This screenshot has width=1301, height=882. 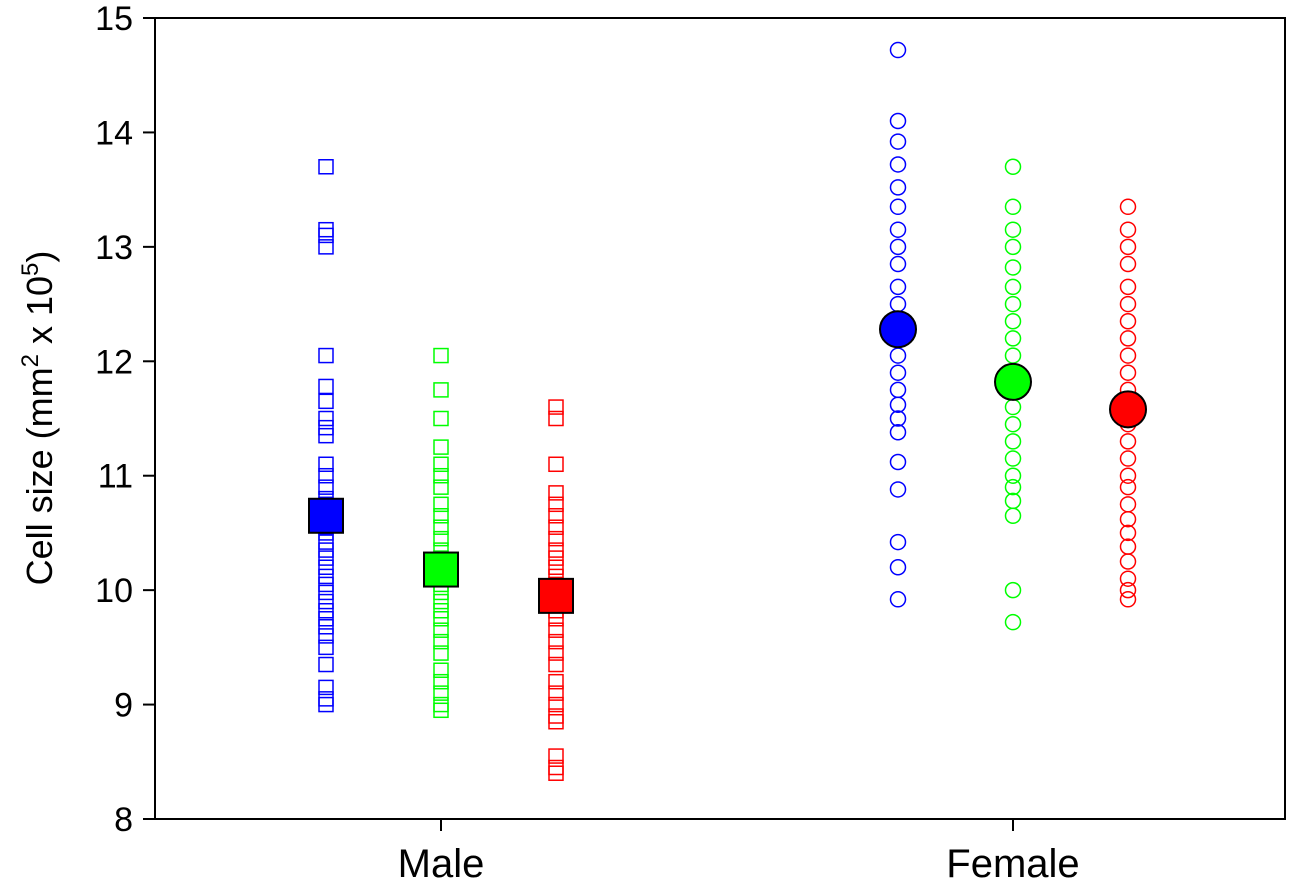 I want to click on mean-marker-male-green, so click(x=441, y=569).